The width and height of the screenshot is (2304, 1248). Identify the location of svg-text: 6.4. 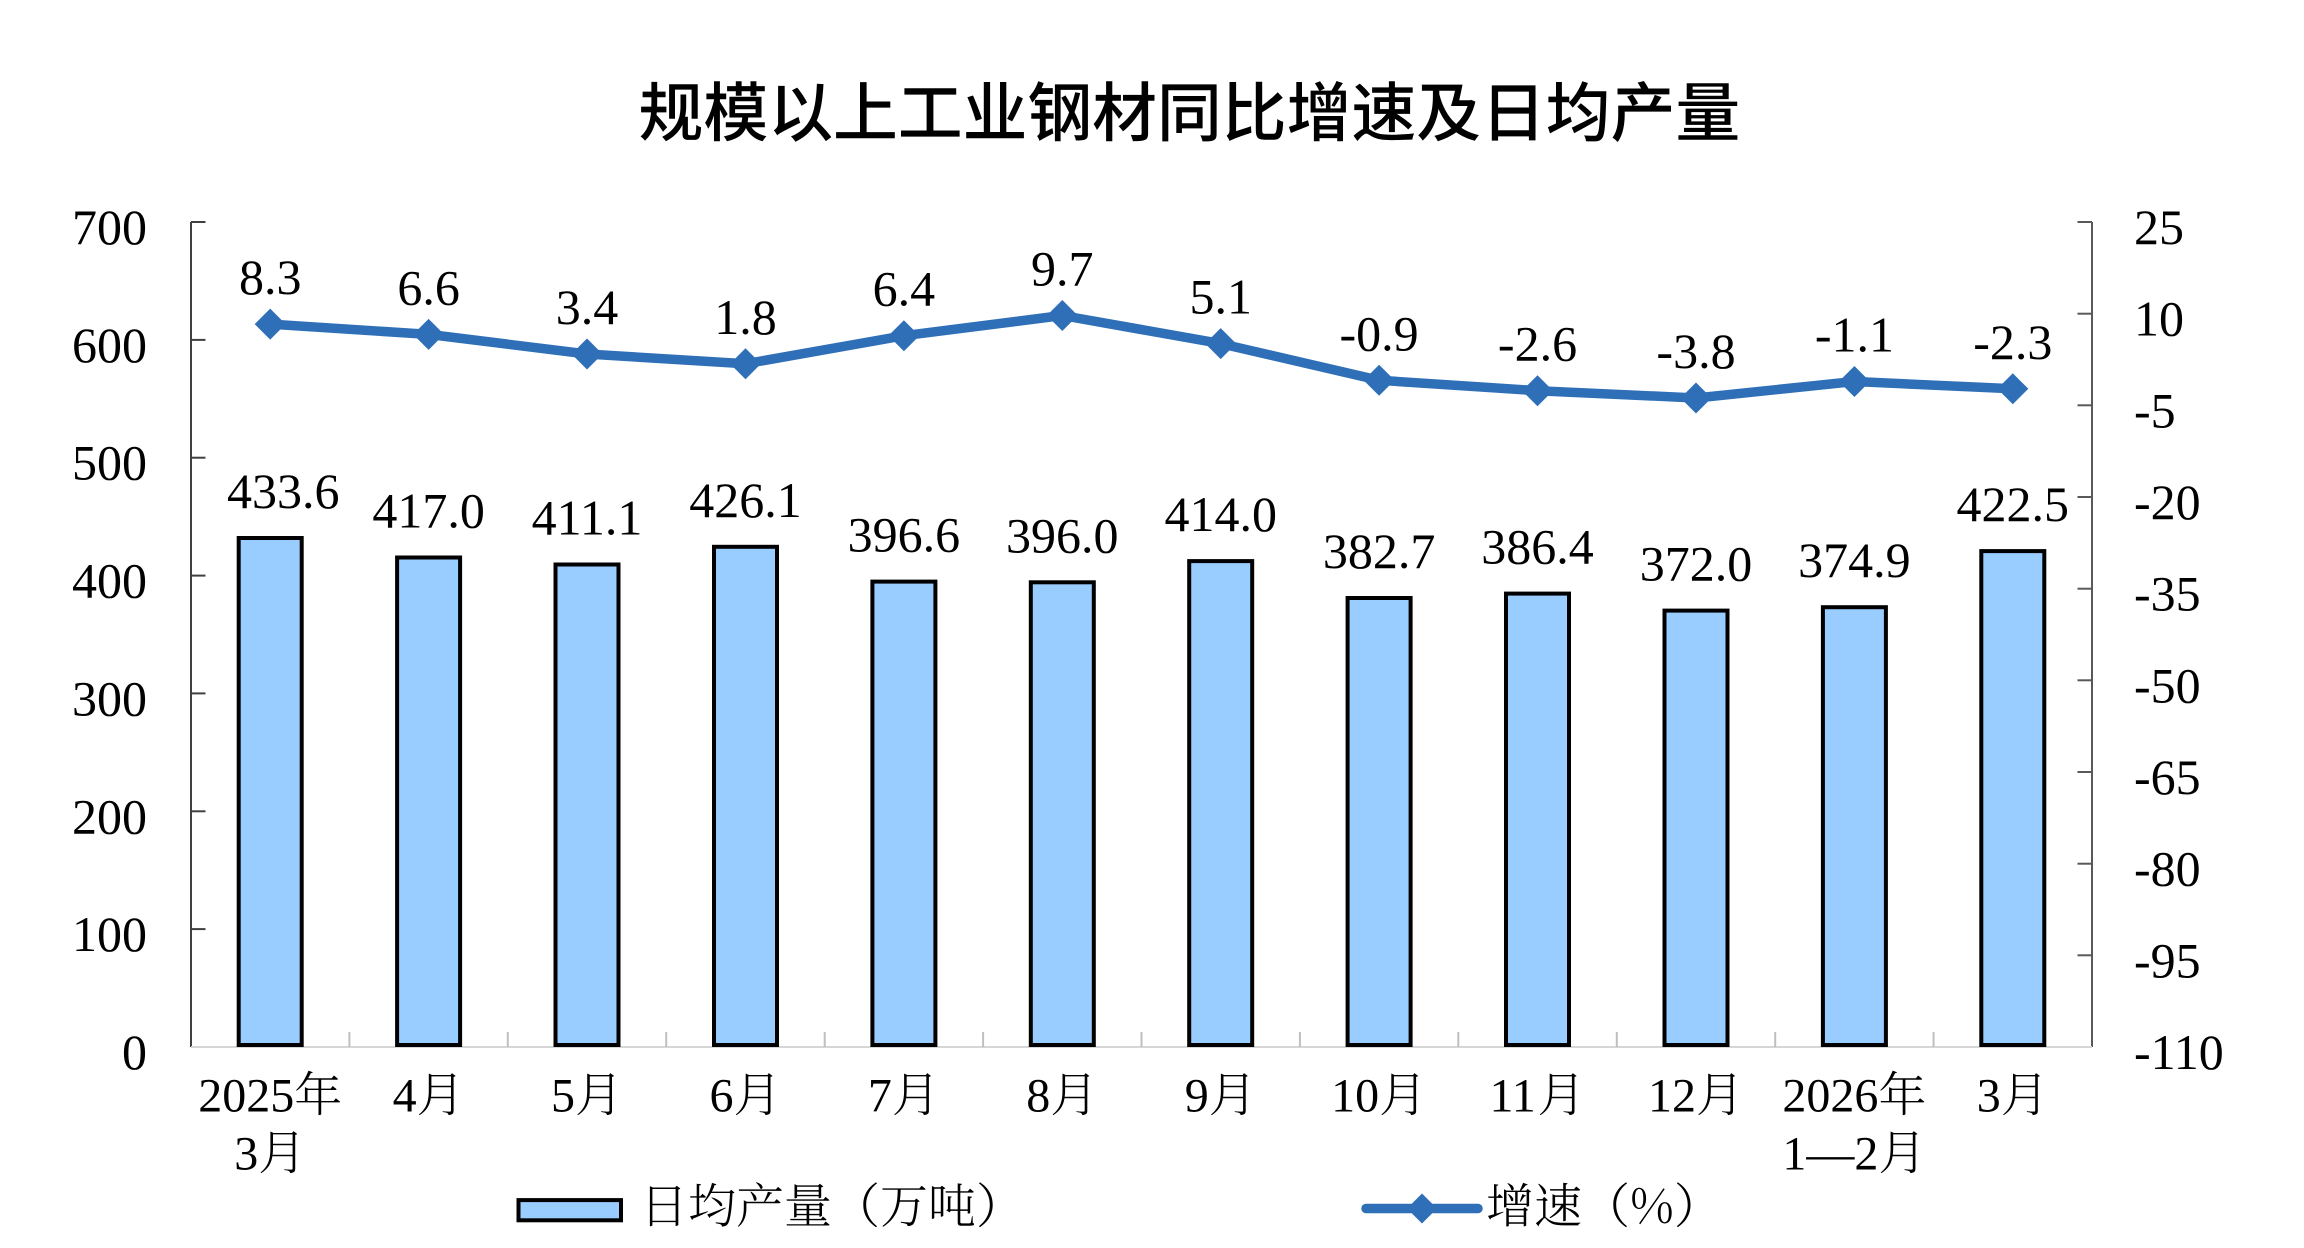
(904, 289).